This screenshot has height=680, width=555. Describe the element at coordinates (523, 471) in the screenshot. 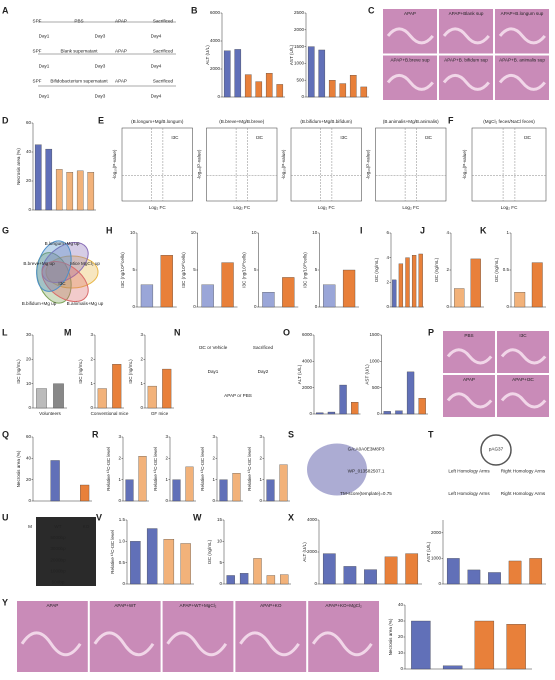

I see `label: Right Homology Arms` at that location.